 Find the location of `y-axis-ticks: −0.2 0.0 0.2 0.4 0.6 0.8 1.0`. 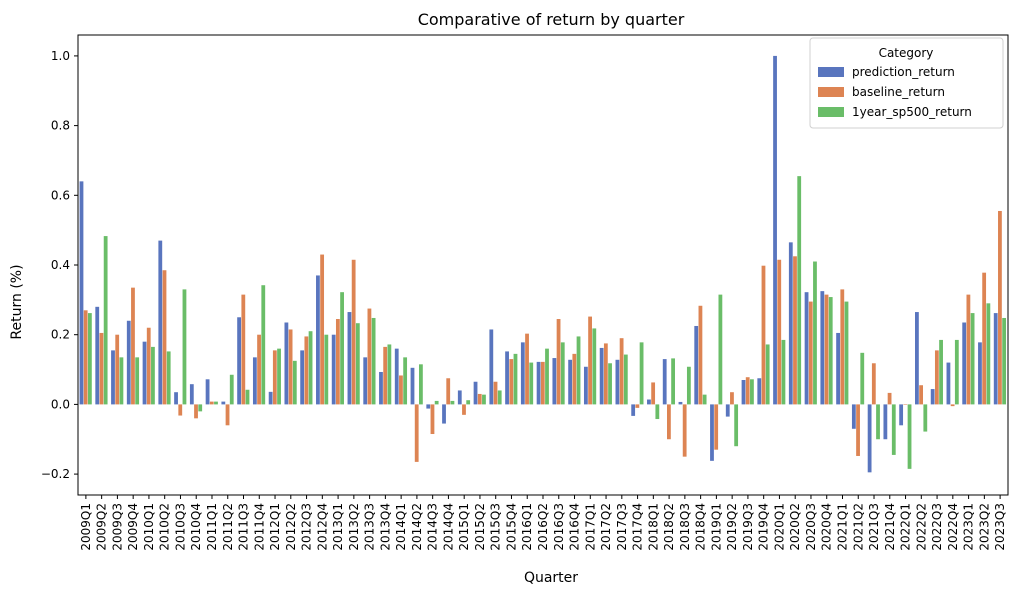

y-axis-ticks: −0.2 0.0 0.2 0.4 0.6 0.8 1.0 is located at coordinates (59, 265).